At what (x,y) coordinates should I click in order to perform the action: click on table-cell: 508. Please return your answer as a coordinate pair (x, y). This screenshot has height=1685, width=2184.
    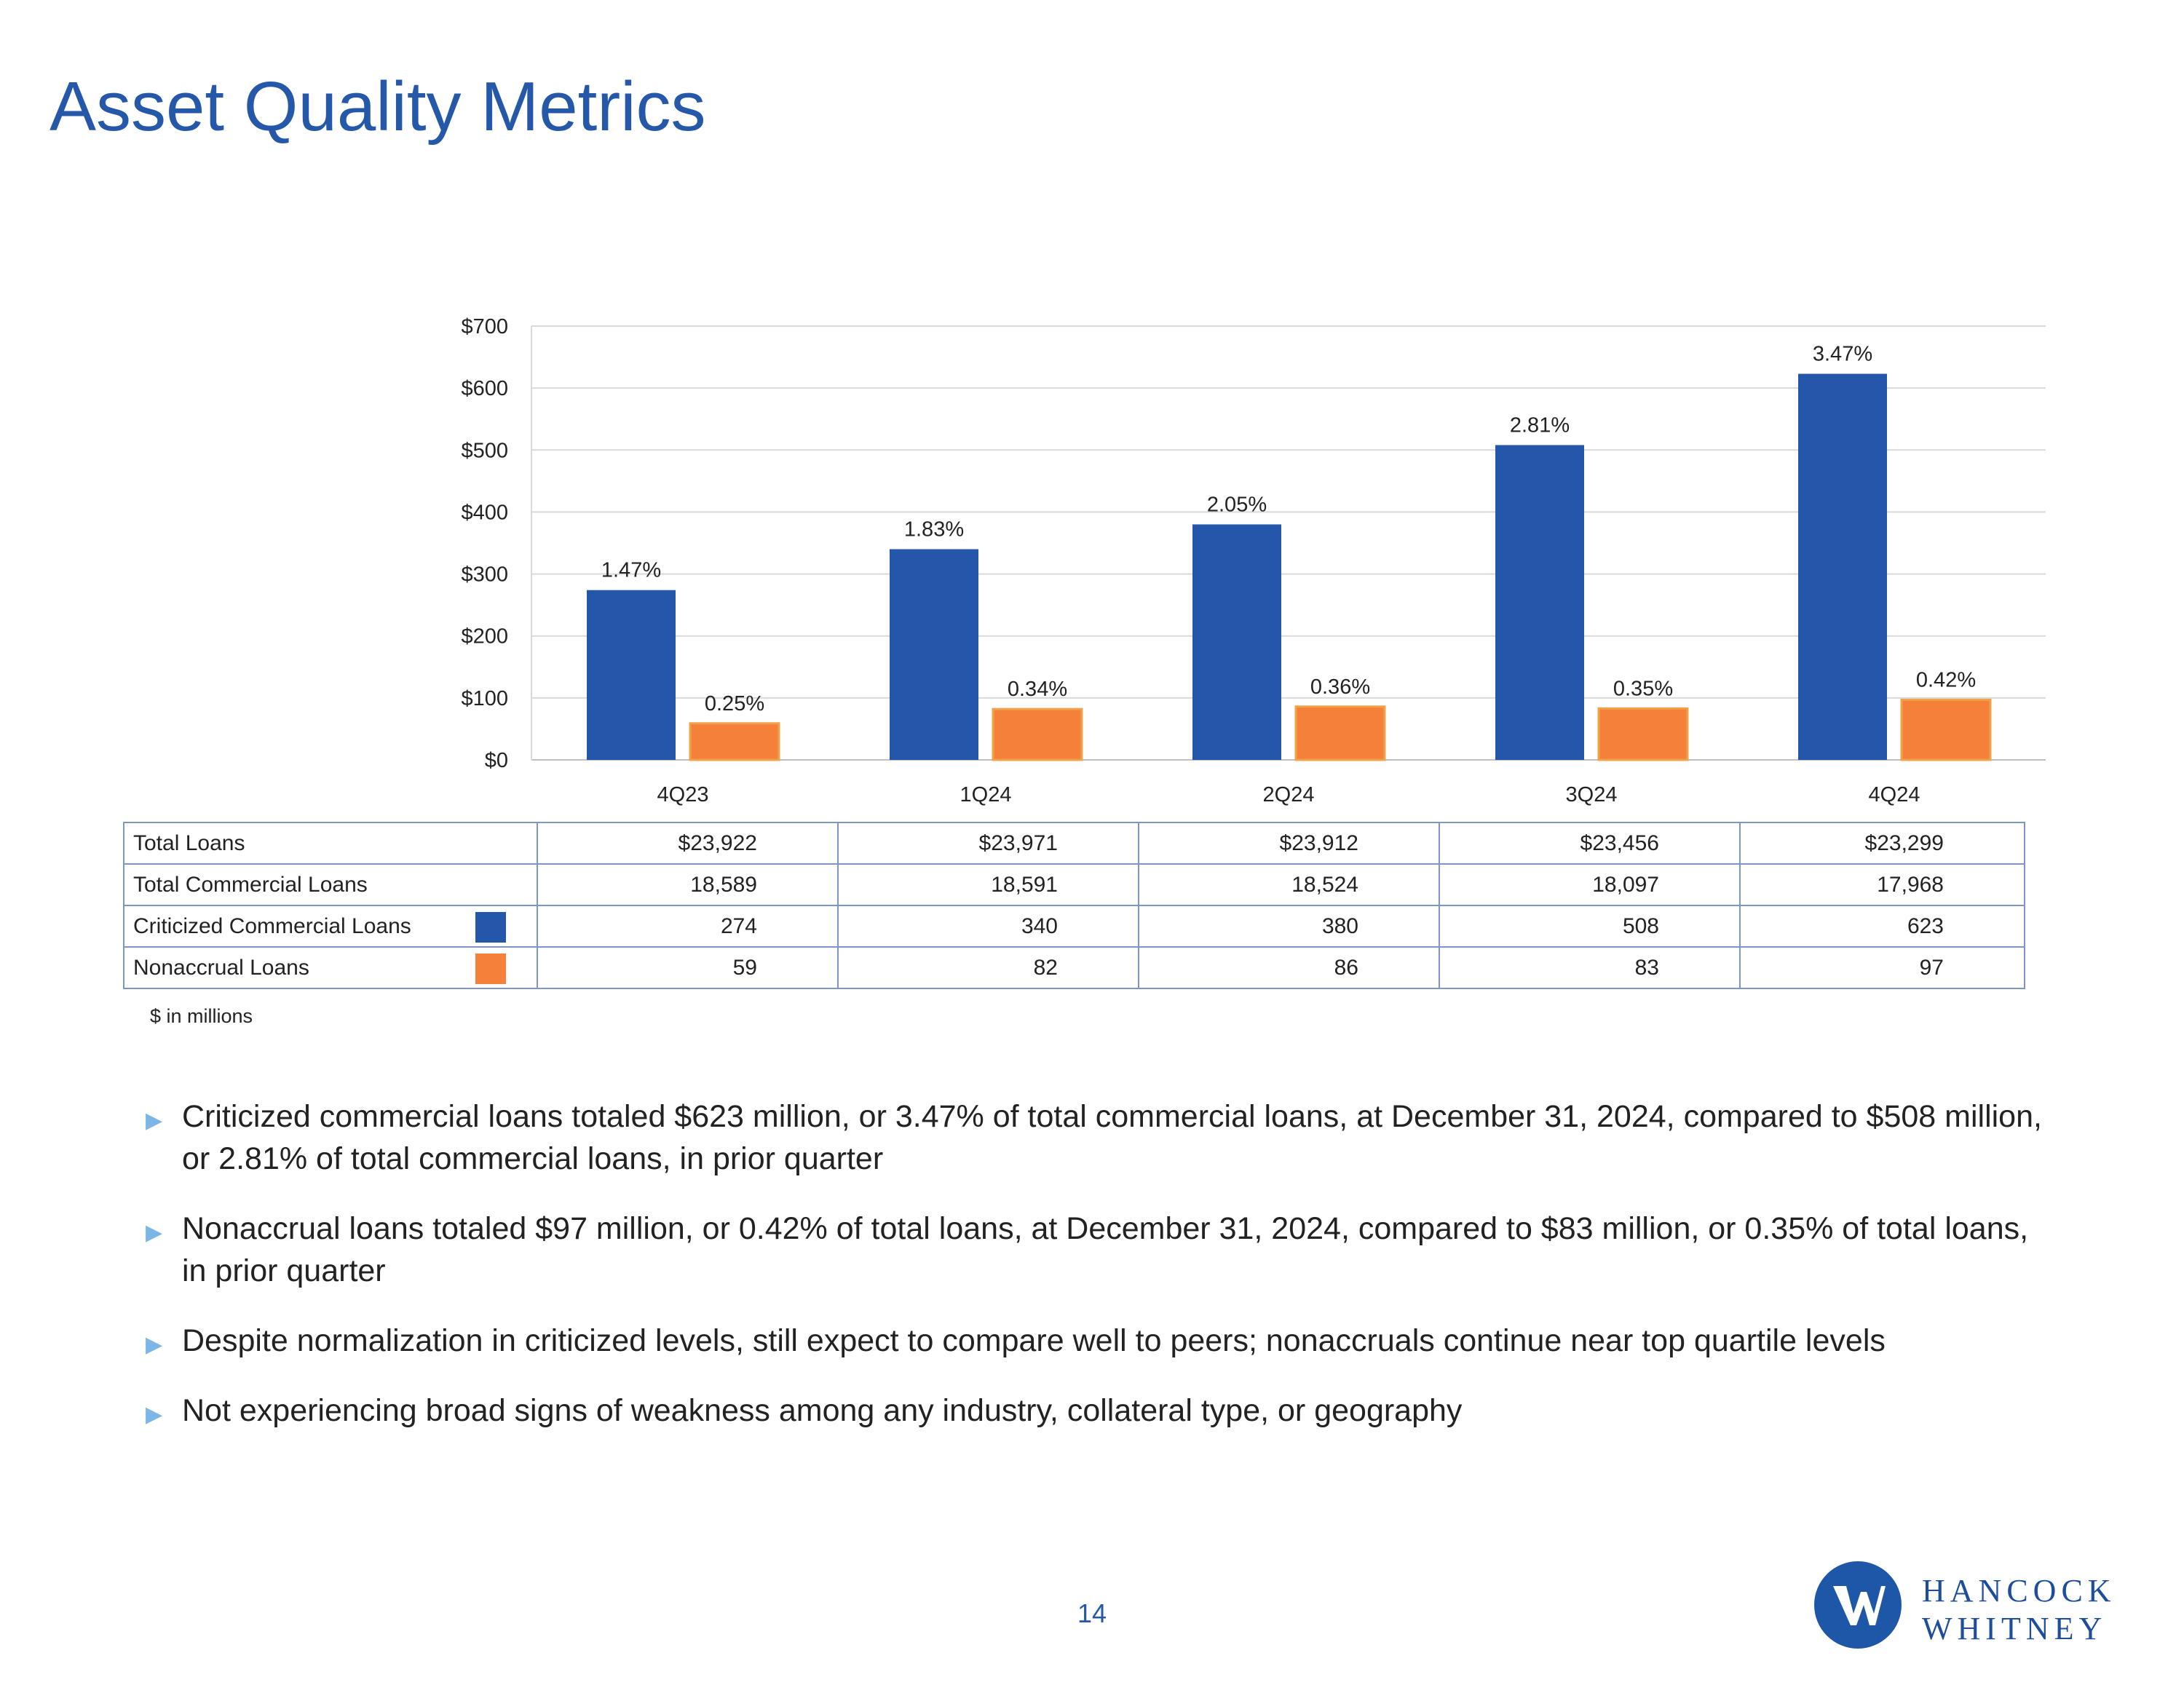
    Looking at the image, I should click on (1590, 926).